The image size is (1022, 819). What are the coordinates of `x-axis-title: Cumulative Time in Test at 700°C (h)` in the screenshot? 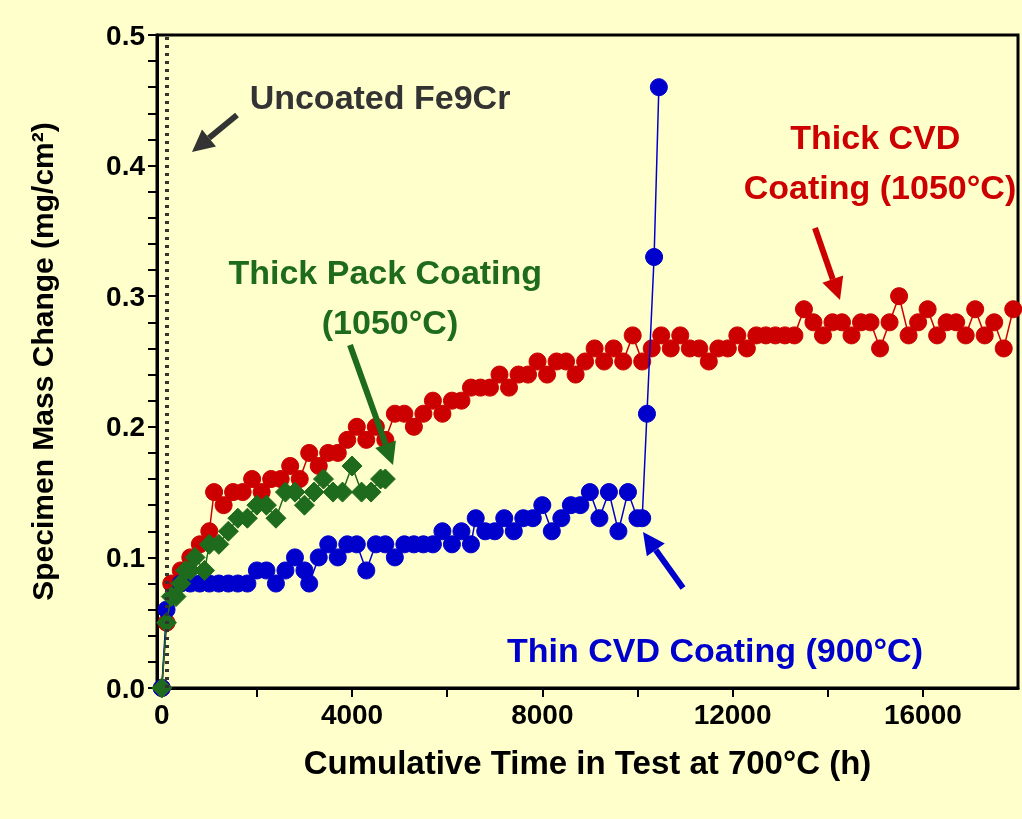 It's located at (587, 762).